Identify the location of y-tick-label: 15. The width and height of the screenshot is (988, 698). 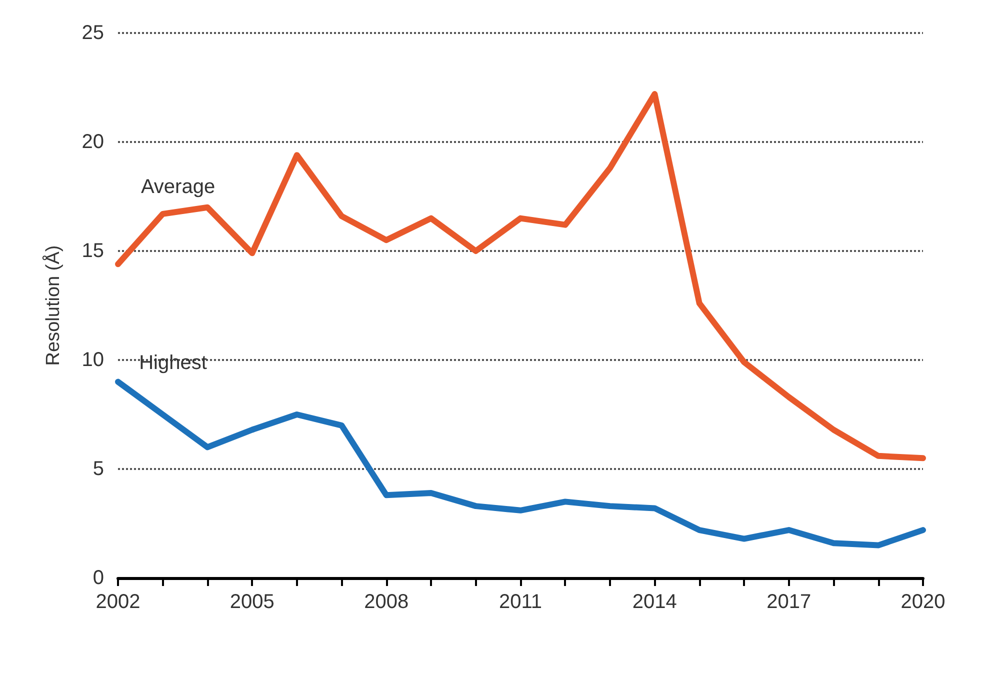
(93, 251).